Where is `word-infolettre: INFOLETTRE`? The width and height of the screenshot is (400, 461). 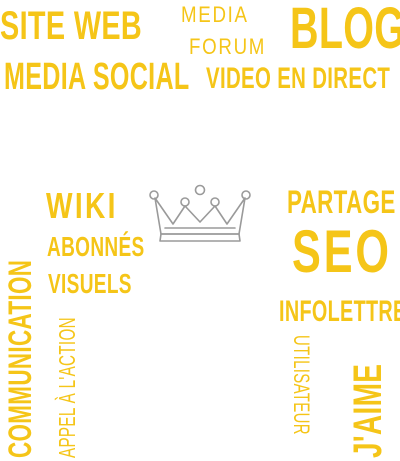 word-infolettre: INFOLETTRE is located at coordinates (339, 311).